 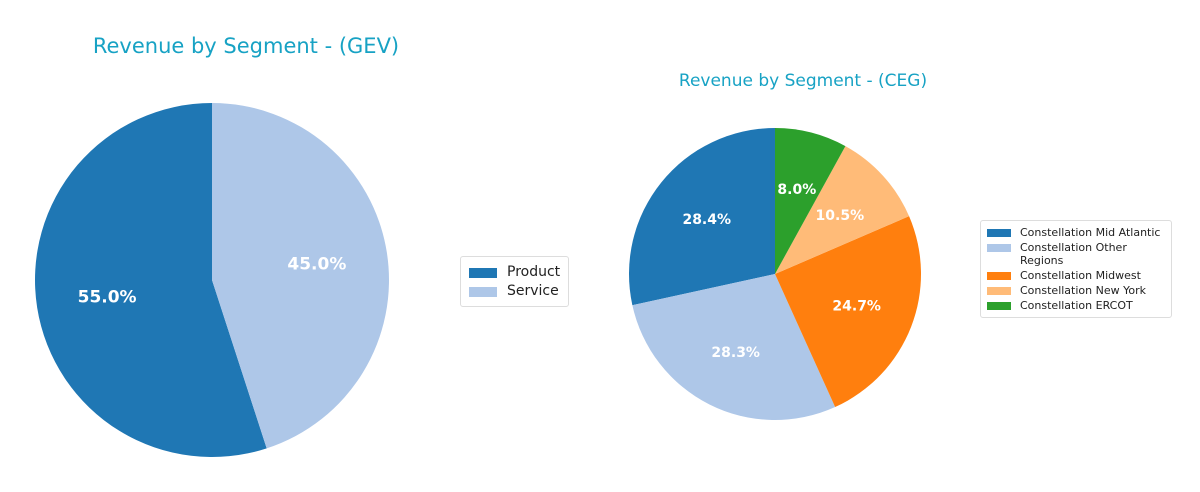 What do you see at coordinates (735, 353) in the screenshot?
I see `pie-value-label: 28.3%` at bounding box center [735, 353].